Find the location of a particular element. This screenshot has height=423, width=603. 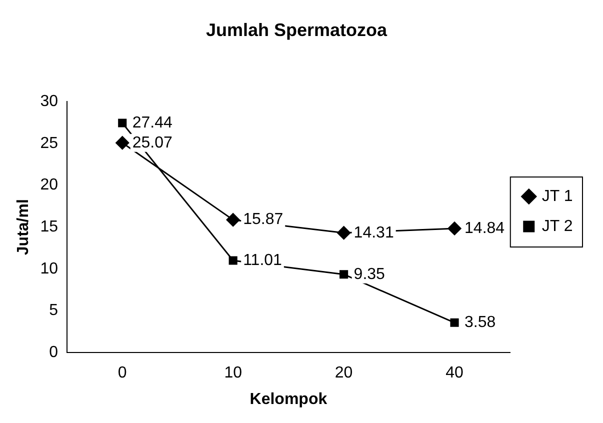

y-tick-label: 0 is located at coordinates (53, 353).